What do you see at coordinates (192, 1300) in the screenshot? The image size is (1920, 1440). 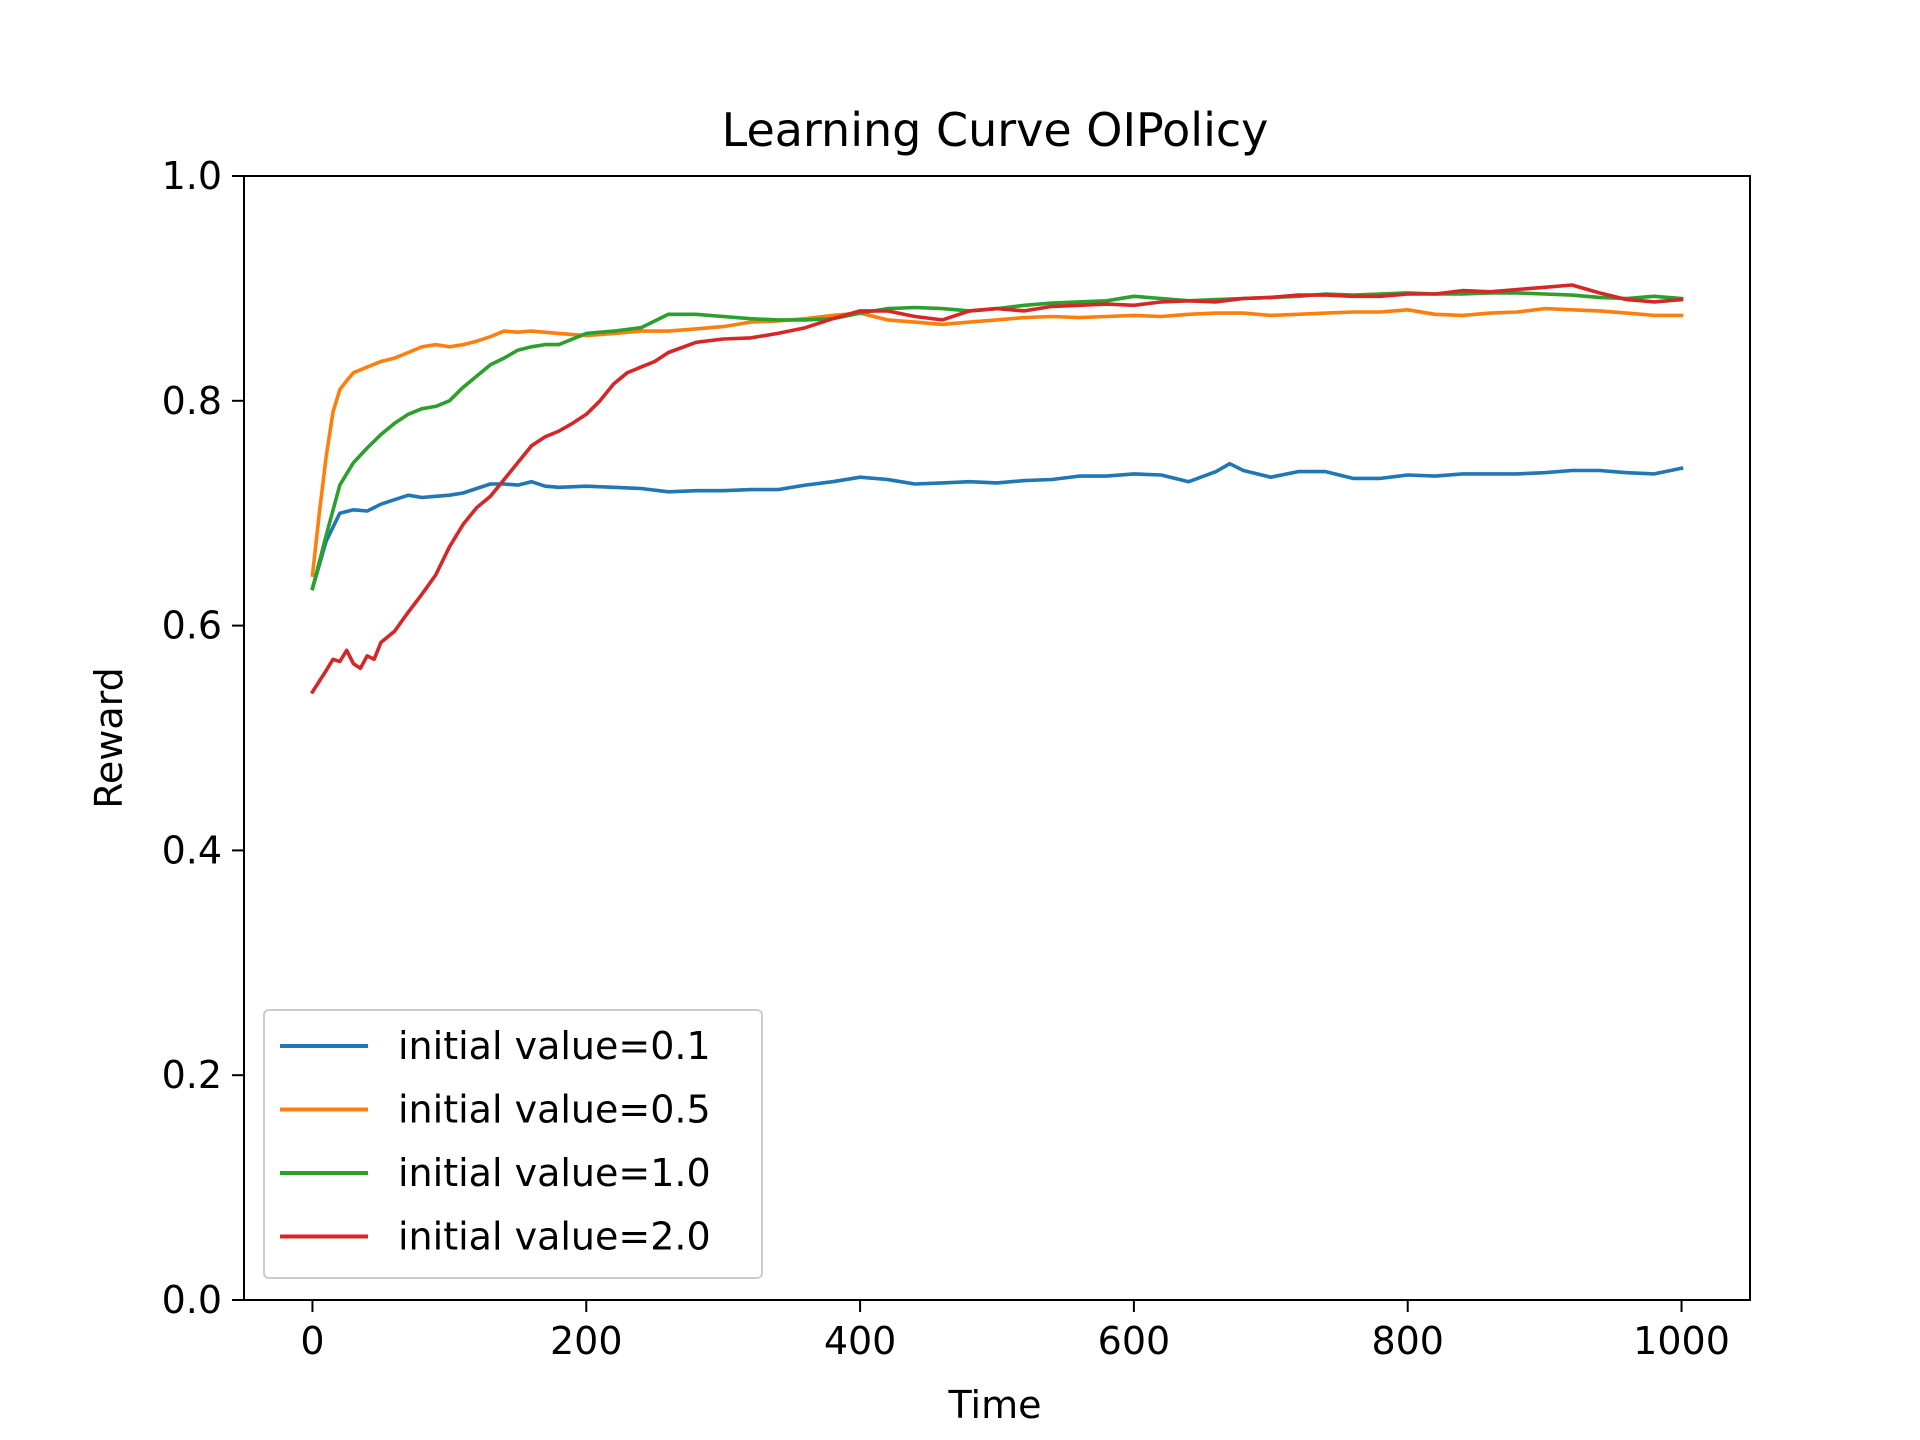 I see `y-tick-label: 0.0` at bounding box center [192, 1300].